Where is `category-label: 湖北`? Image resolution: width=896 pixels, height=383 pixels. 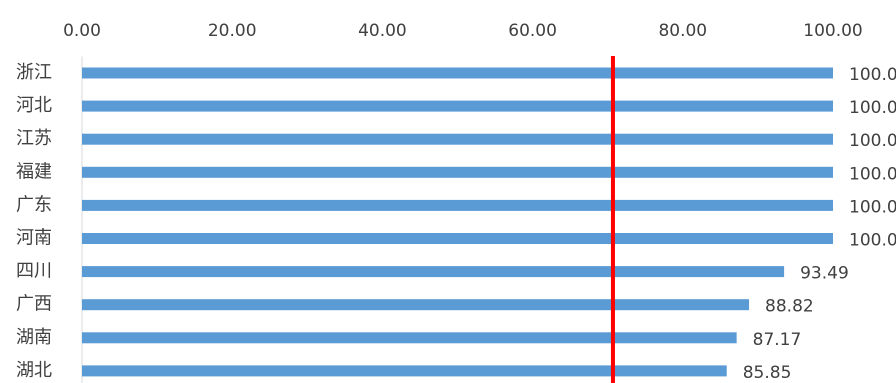
category-label: 湖北 is located at coordinates (34, 370).